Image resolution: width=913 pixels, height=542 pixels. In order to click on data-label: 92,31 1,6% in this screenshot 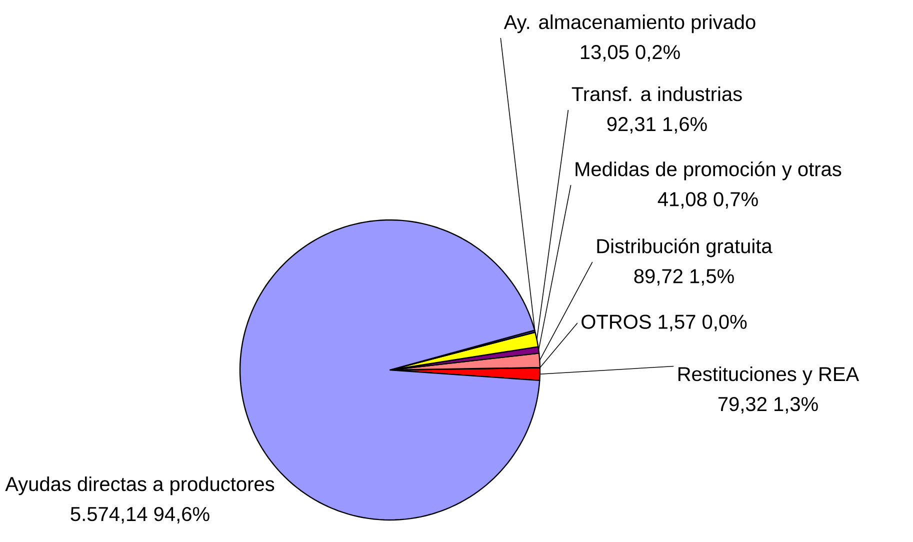, I will do `click(657, 125)`.